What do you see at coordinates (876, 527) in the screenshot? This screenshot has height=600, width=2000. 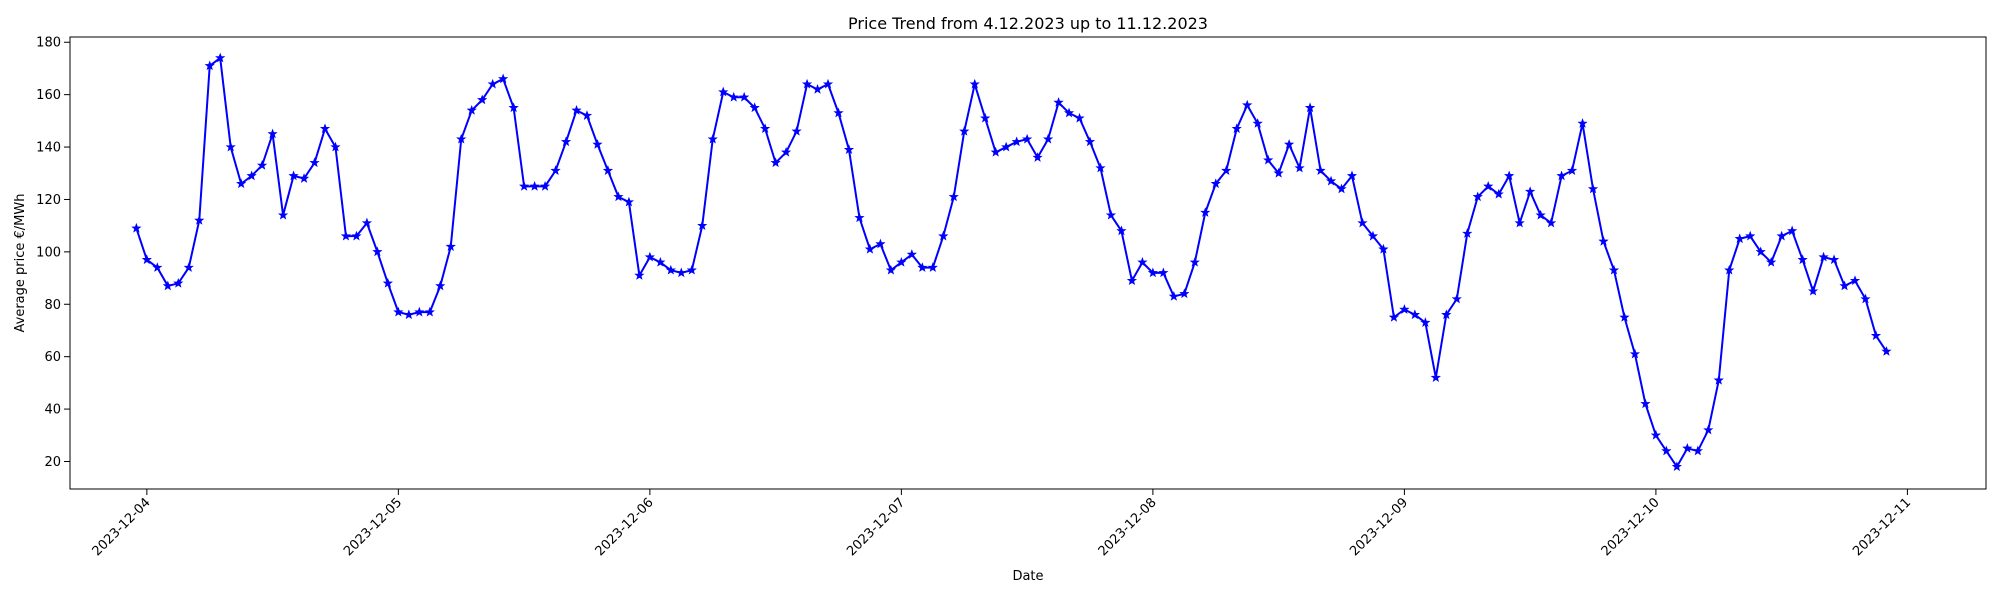 I see `x-tick-label: 2023-12-07` at bounding box center [876, 527].